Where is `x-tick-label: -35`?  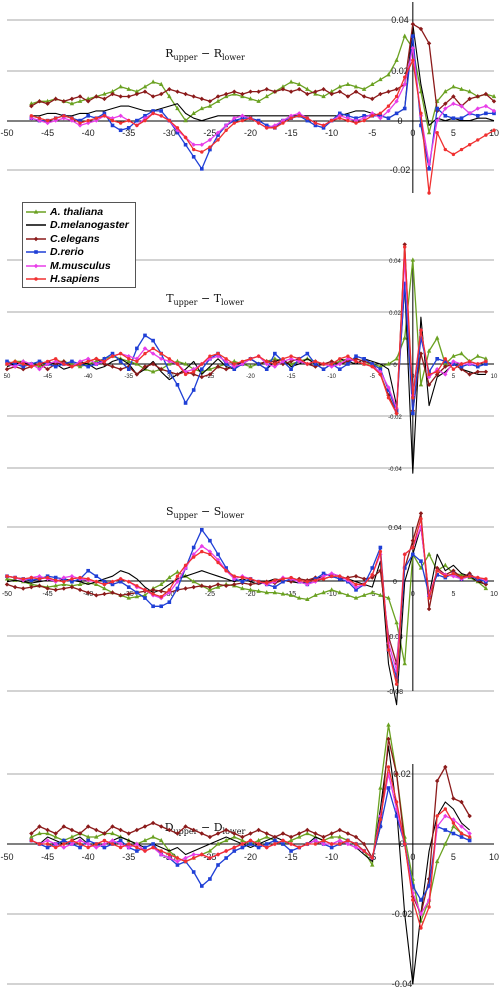
x-tick-label: -35 is located at coordinates (128, 133).